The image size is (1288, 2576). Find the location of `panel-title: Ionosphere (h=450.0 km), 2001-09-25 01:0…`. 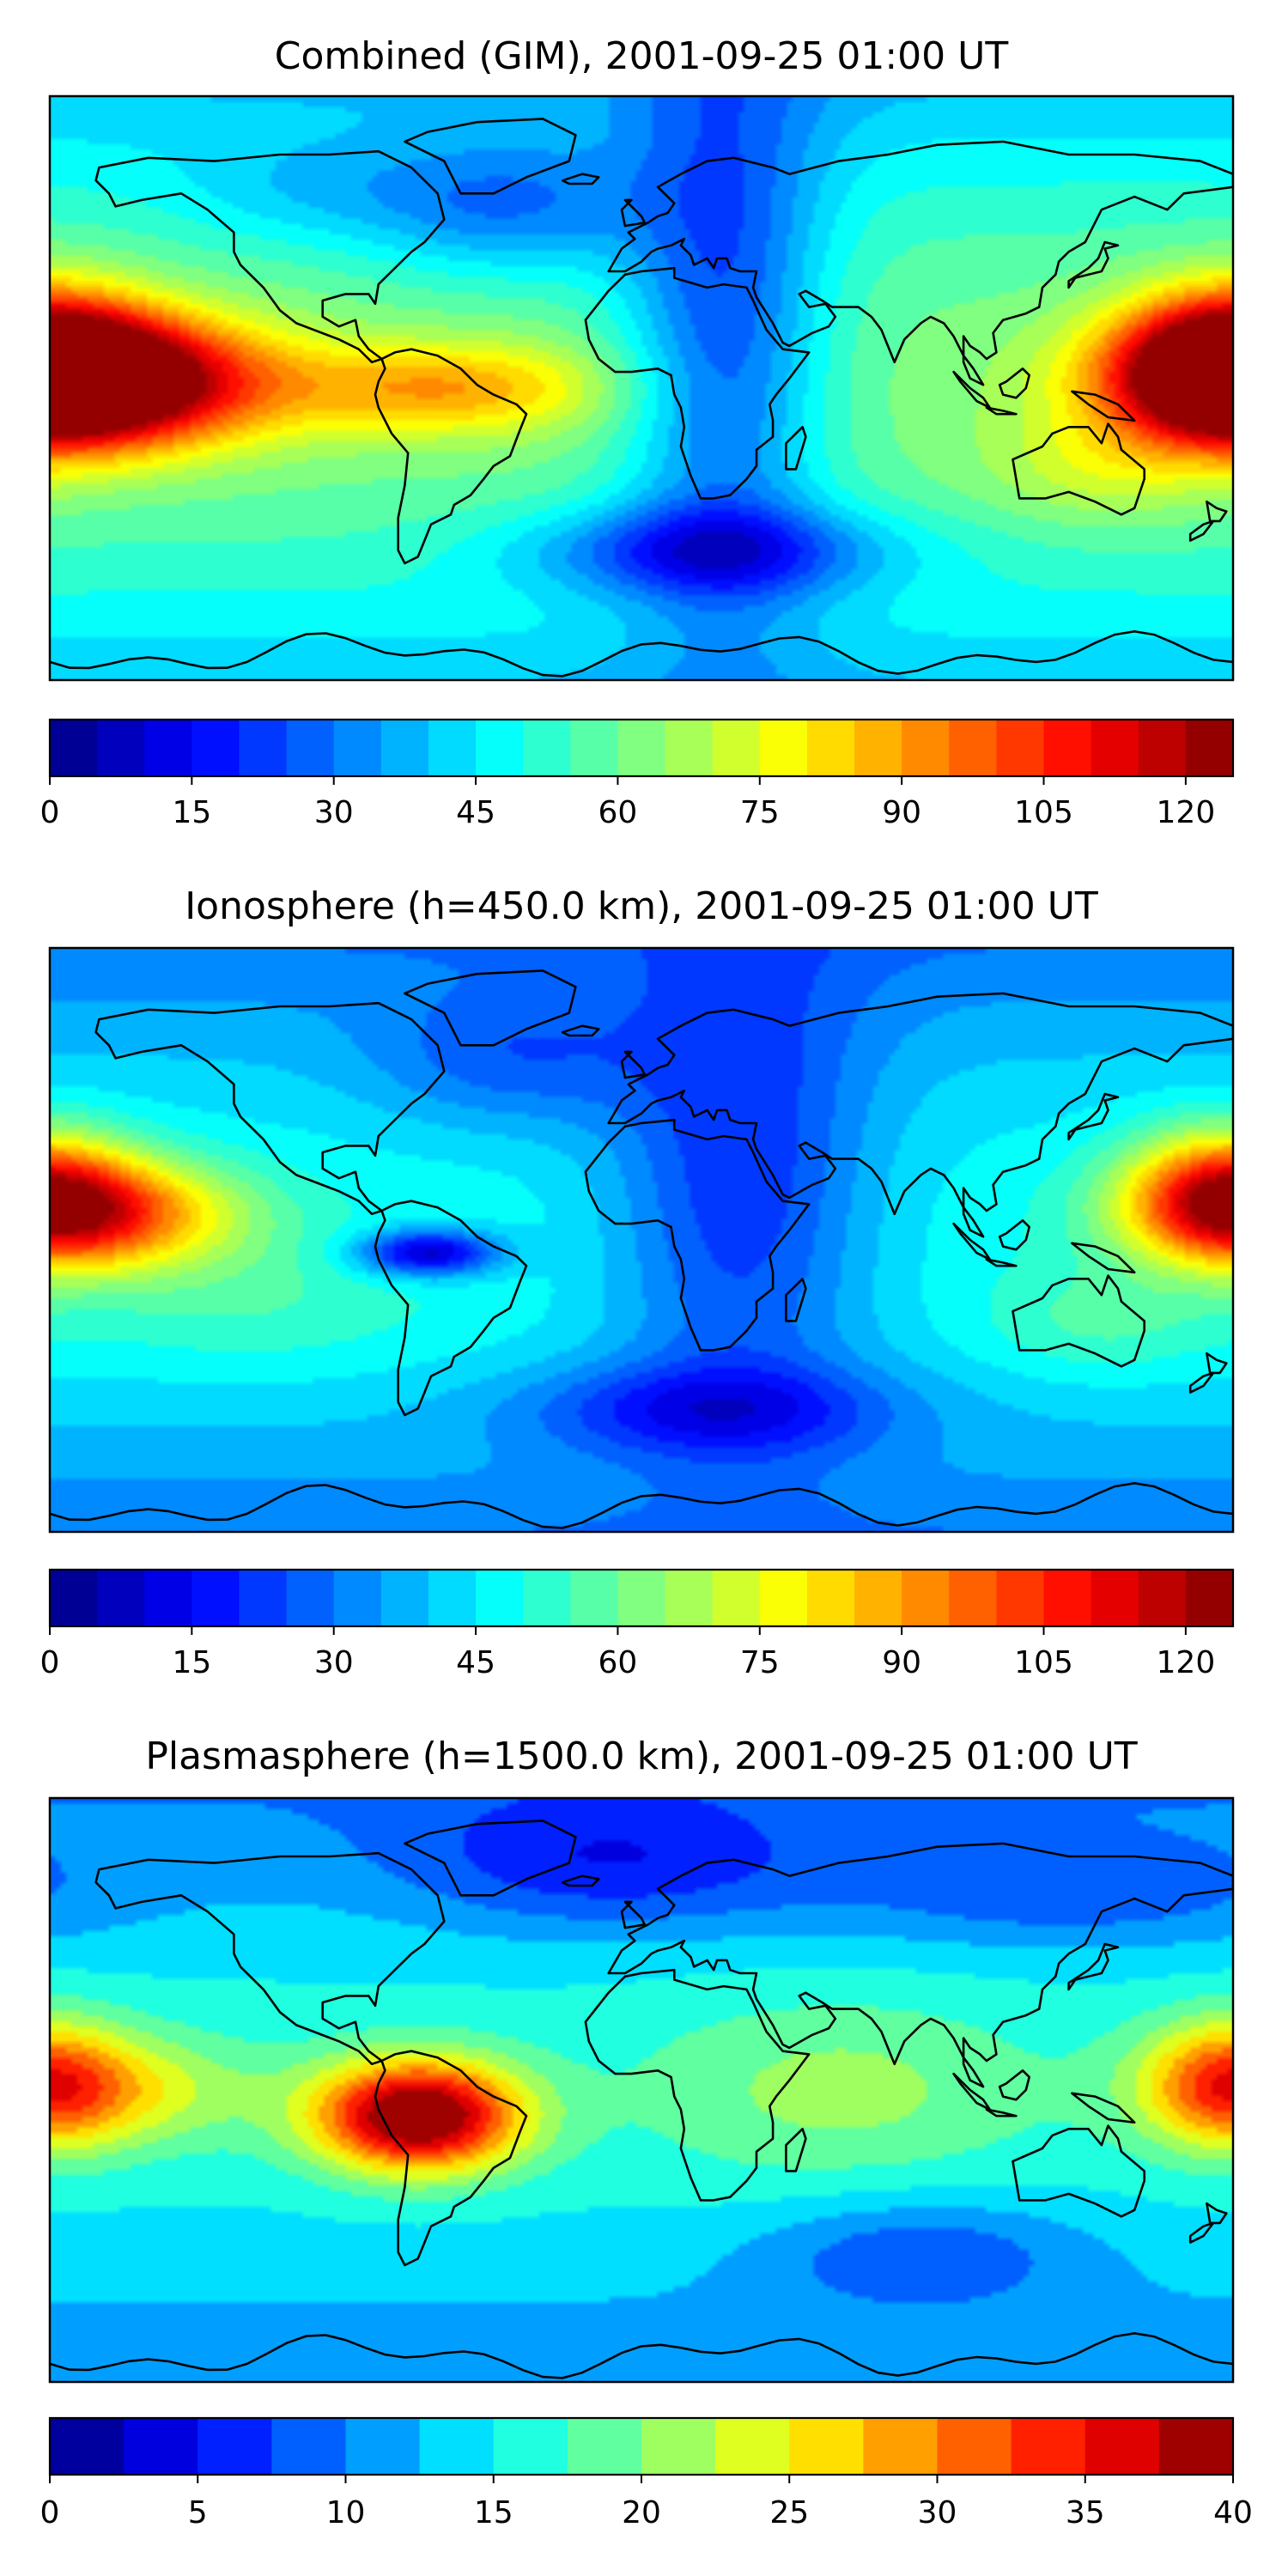

panel-title: Ionosphere (h=450.0 km), 2001-09-25 01:0… is located at coordinates (641, 906).